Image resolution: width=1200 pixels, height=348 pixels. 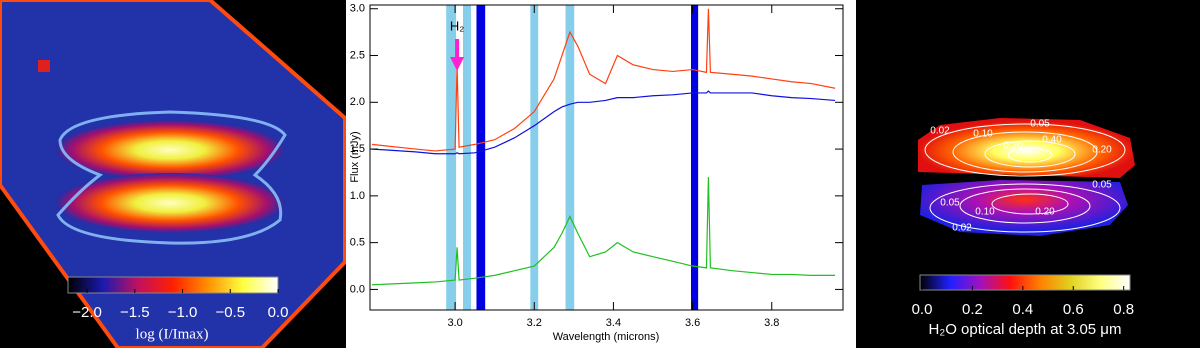 What do you see at coordinates (170, 203) in the screenshot?
I see `lower-lobe` at bounding box center [170, 203].